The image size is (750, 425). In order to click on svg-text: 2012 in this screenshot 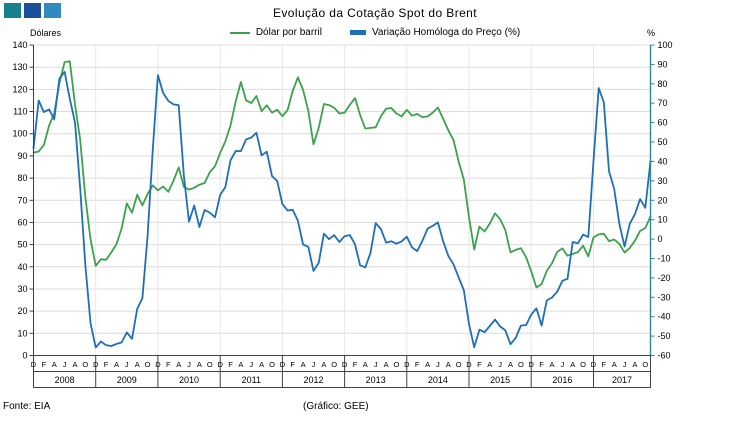, I will do `click(313, 380)`.